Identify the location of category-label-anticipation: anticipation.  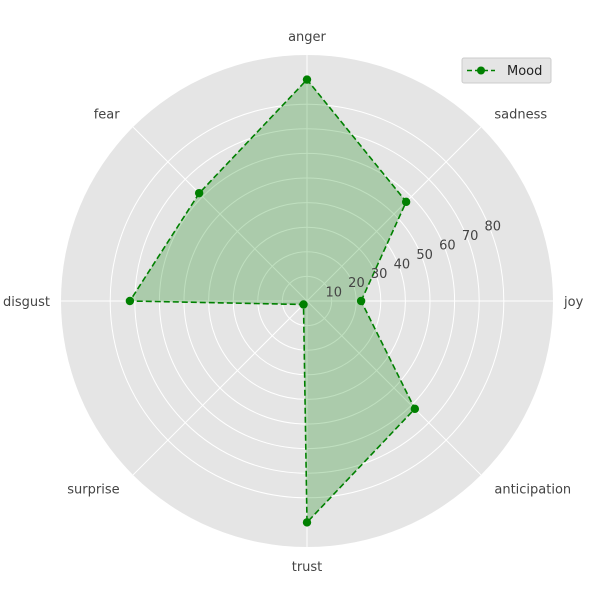
(532, 489).